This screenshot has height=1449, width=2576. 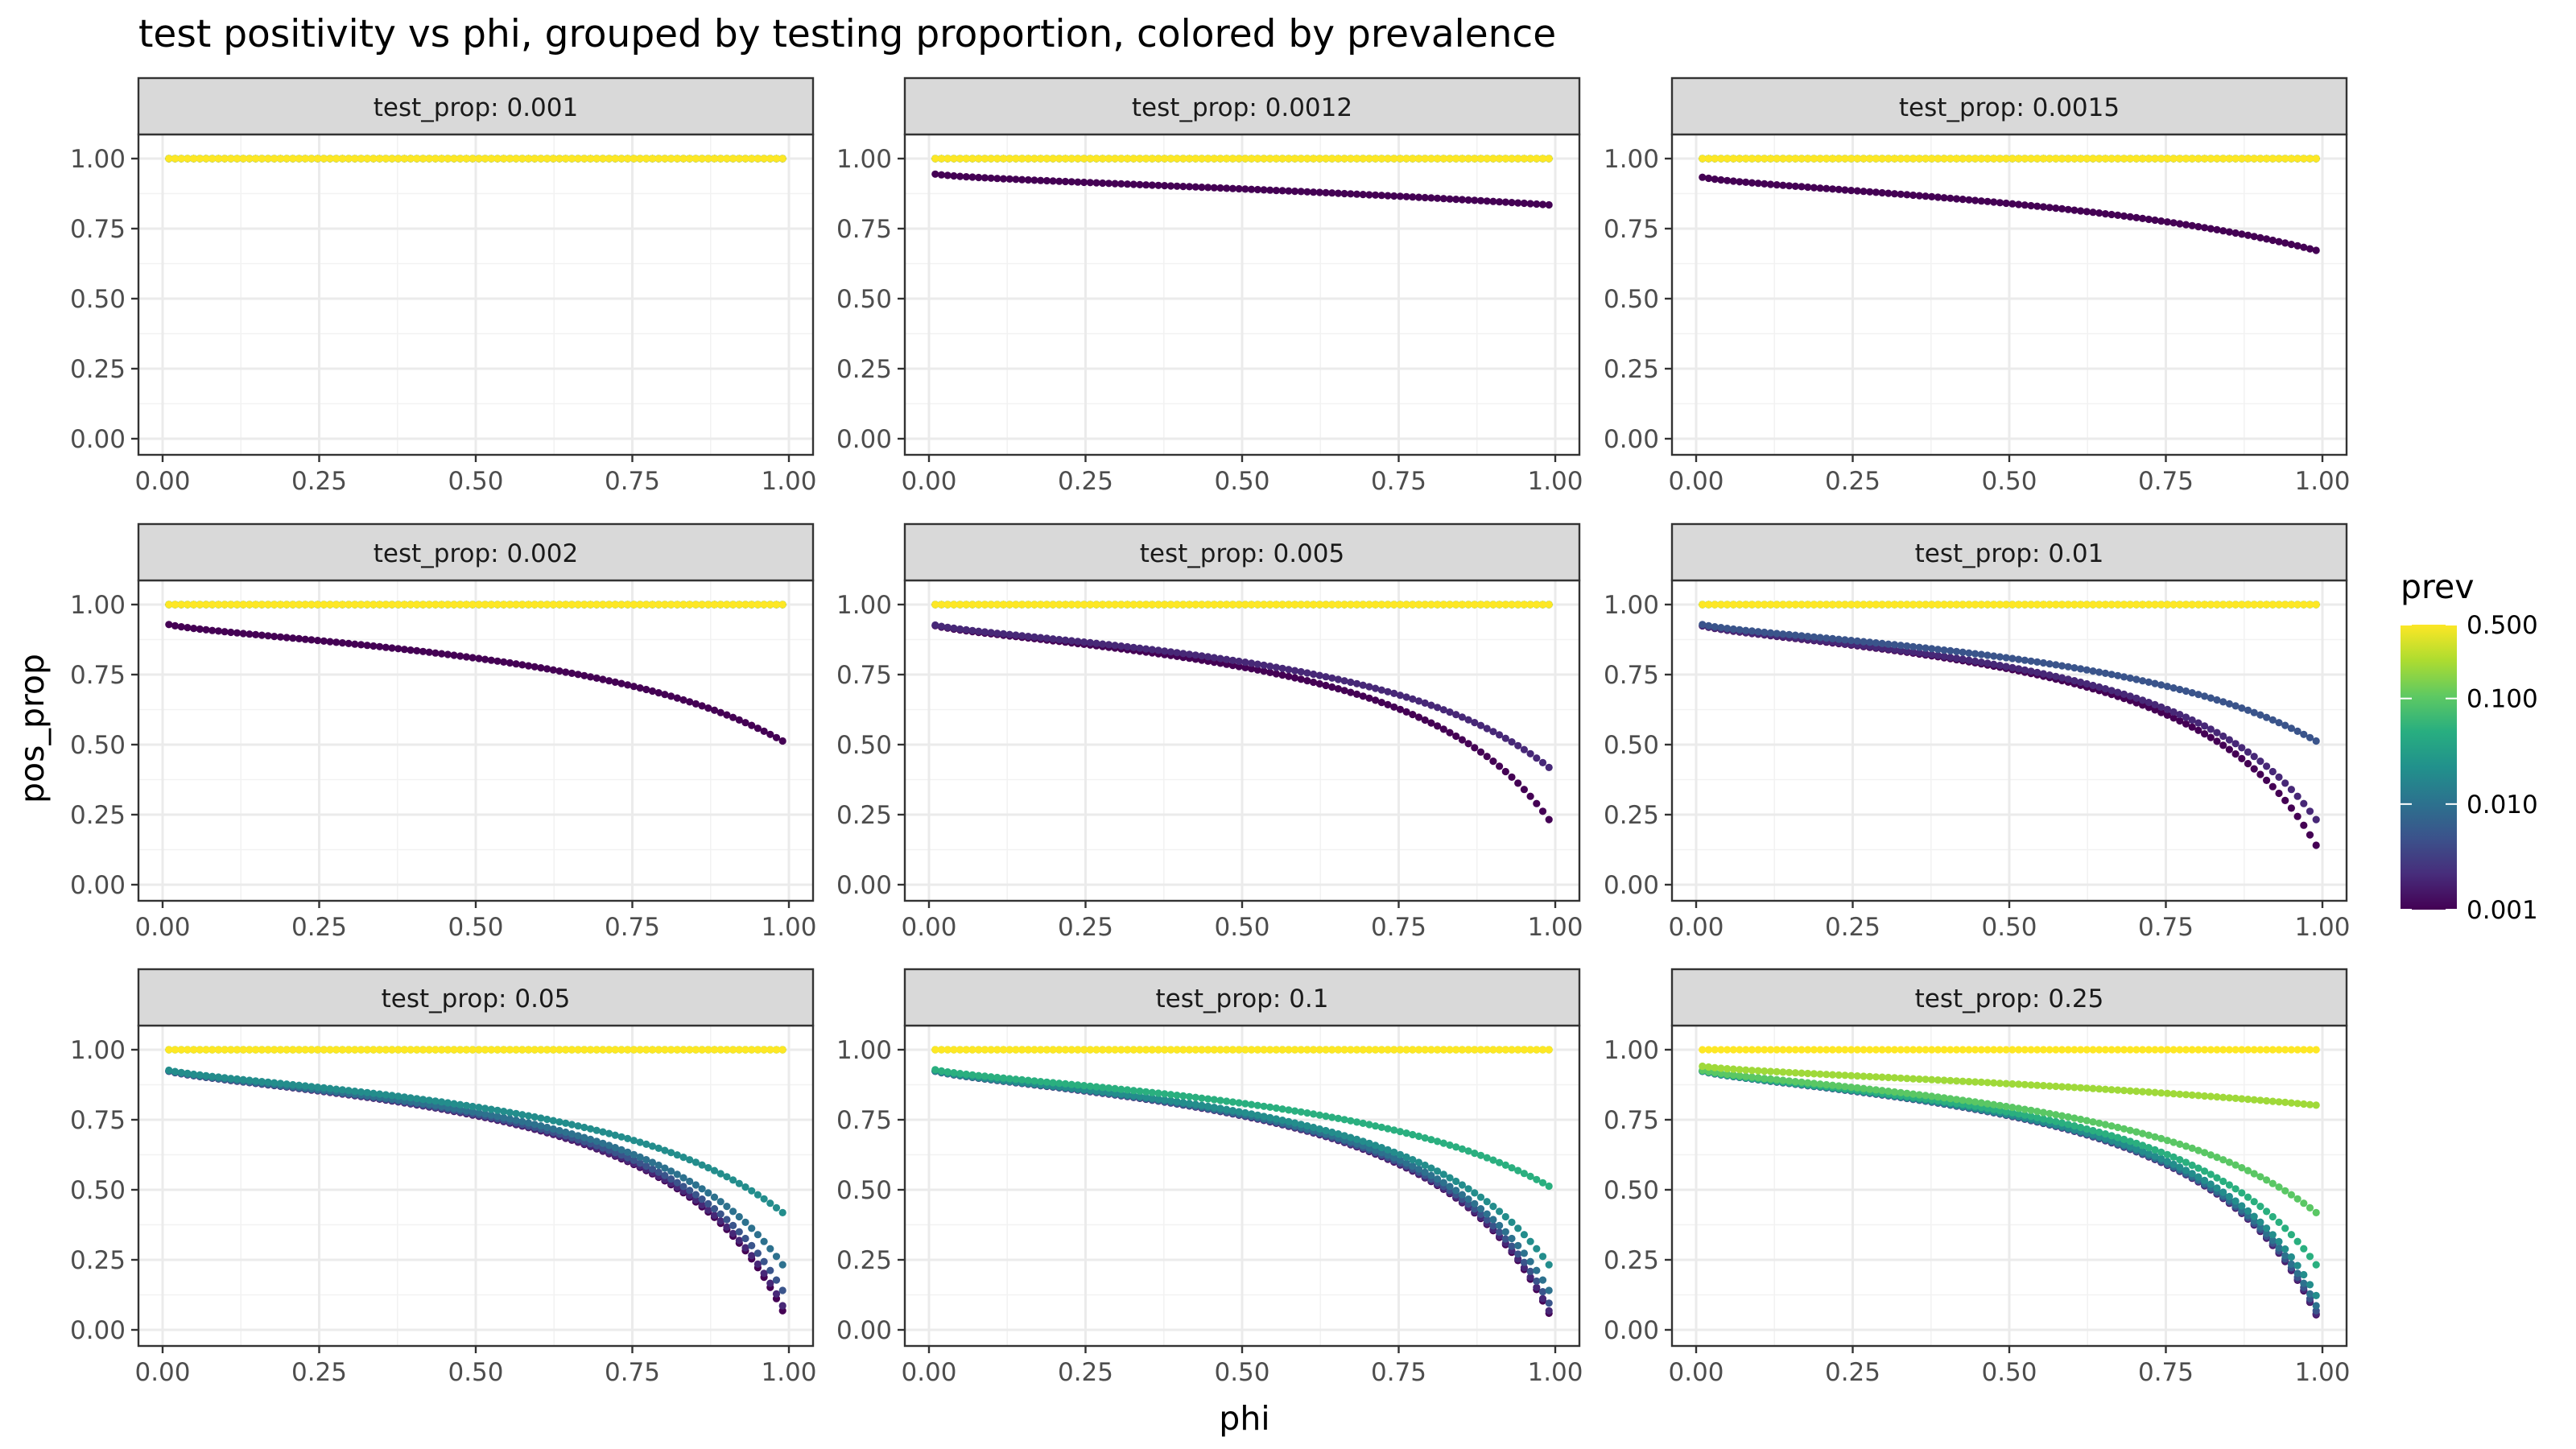 What do you see at coordinates (98, 605) in the screenshot?
I see `y-tick-label: 1.00` at bounding box center [98, 605].